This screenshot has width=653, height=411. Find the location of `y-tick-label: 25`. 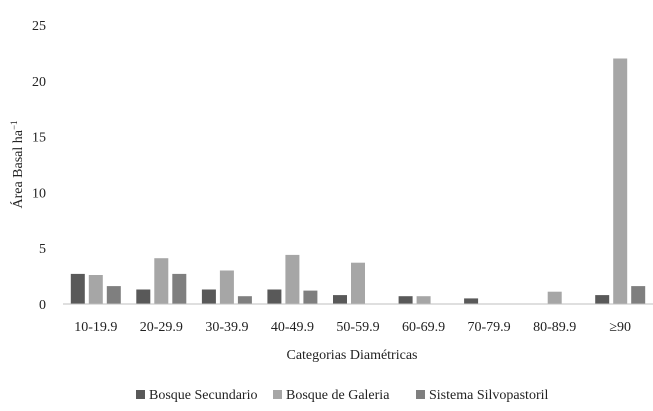

y-tick-label: 25 is located at coordinates (39, 26).